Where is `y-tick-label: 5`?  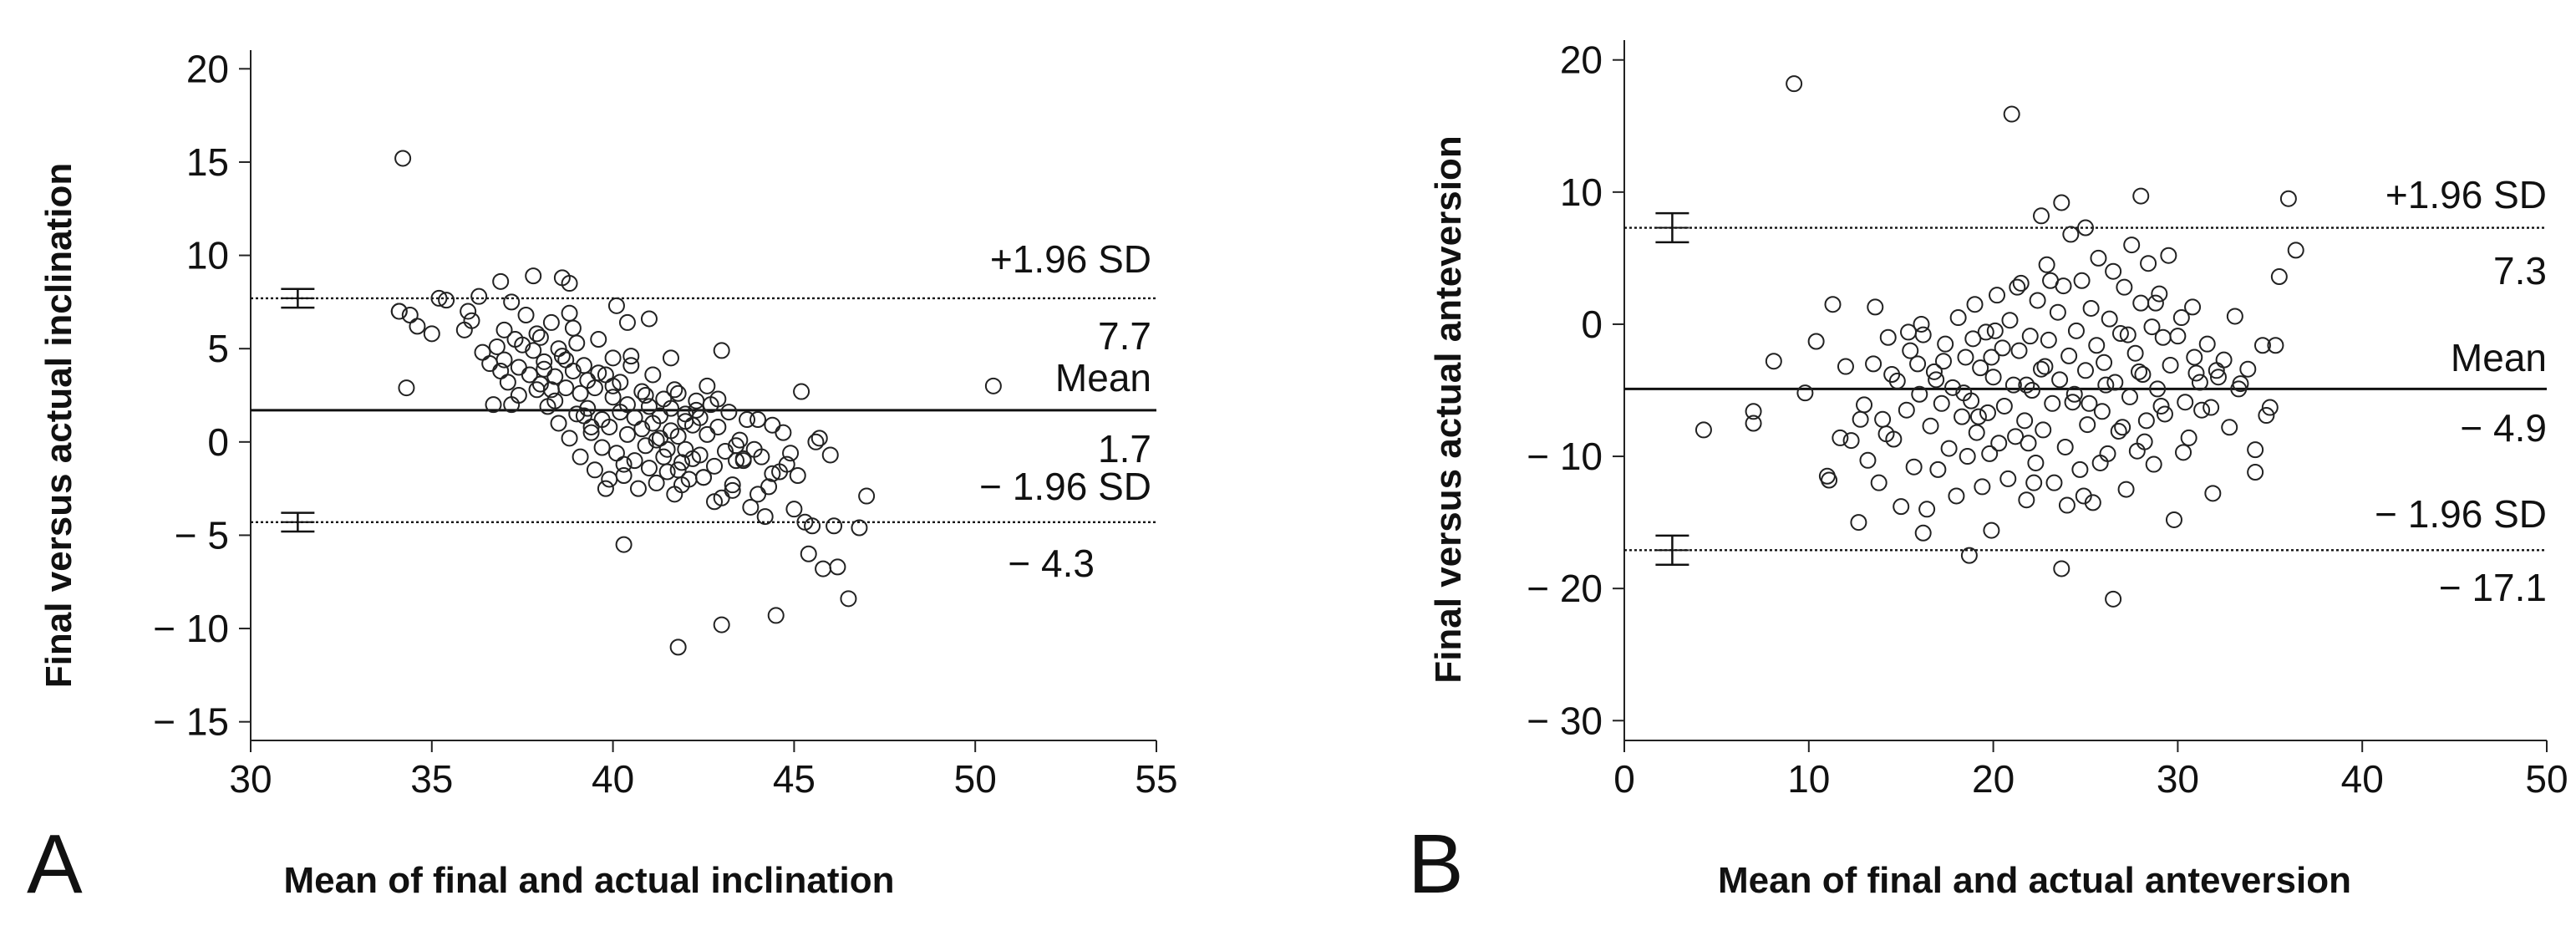
y-tick-label: 5 is located at coordinates (218, 348).